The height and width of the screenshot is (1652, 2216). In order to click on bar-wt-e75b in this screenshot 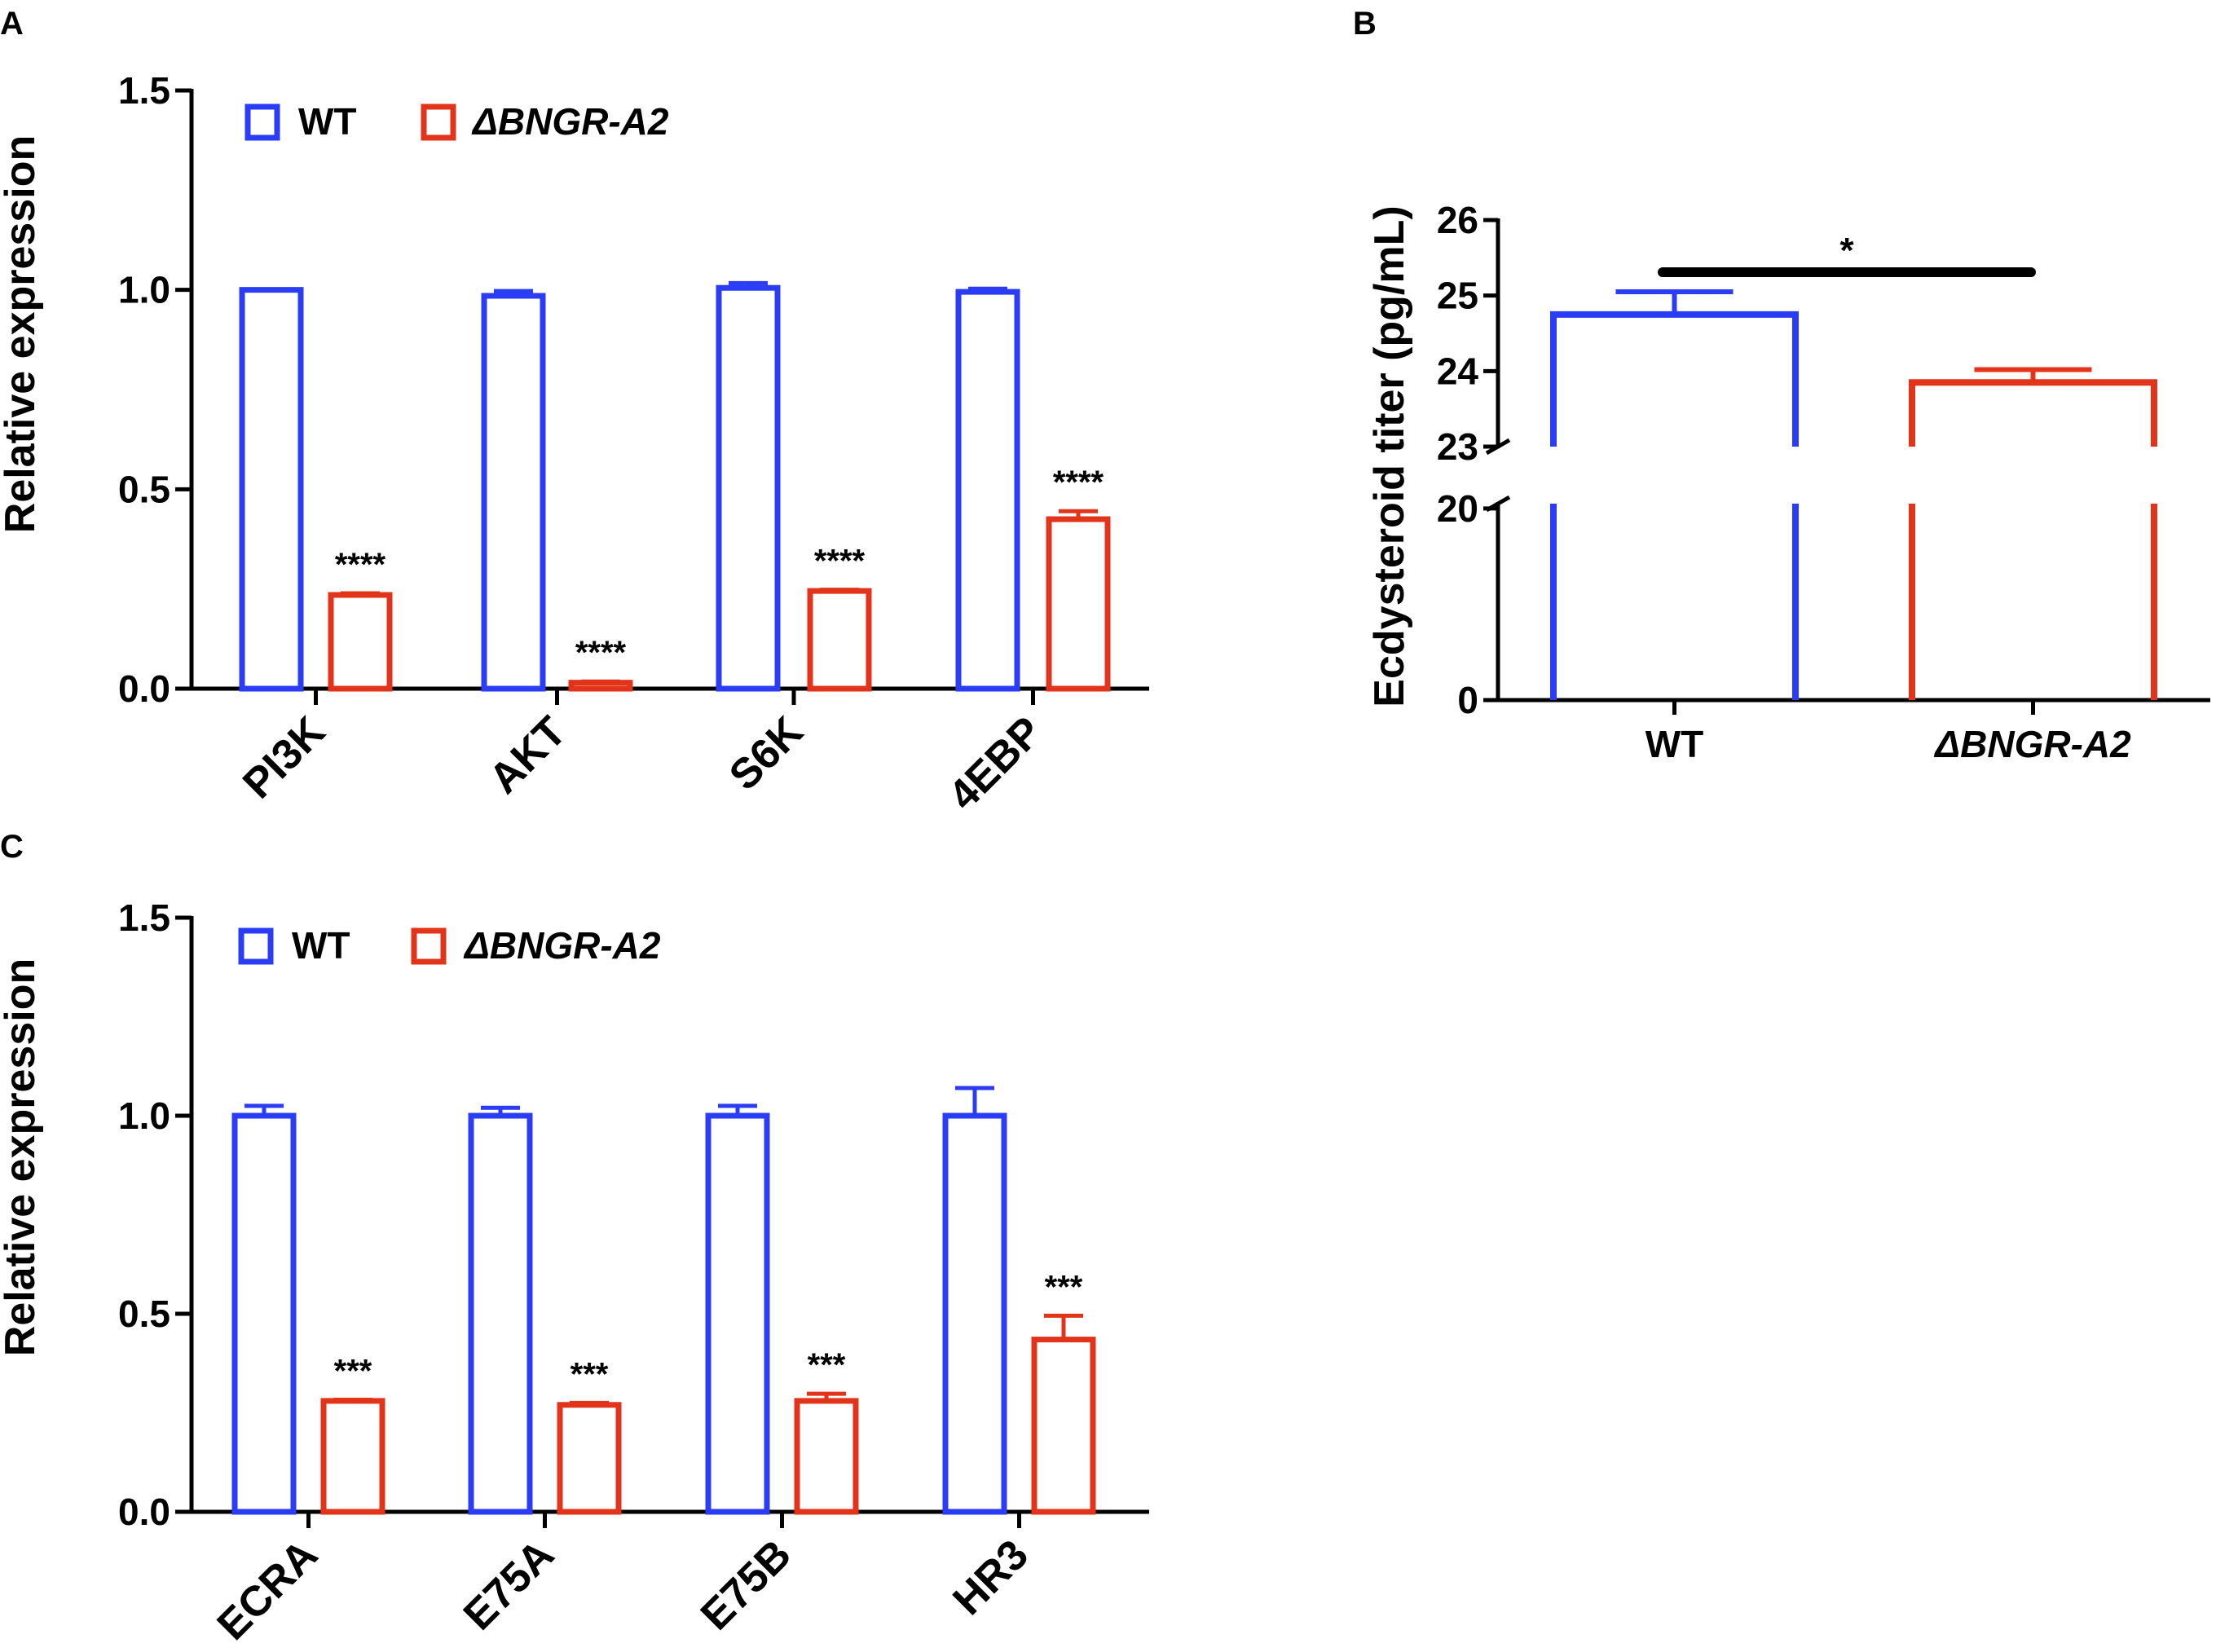, I will do `click(737, 1313)`.